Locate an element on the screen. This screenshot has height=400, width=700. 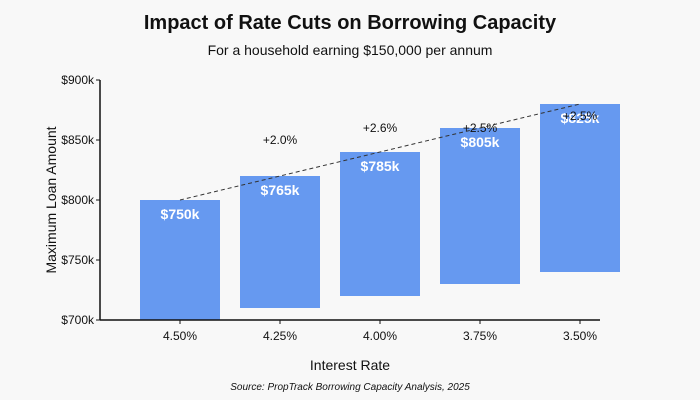
y-tick-label: $900k is located at coordinates (78, 80).